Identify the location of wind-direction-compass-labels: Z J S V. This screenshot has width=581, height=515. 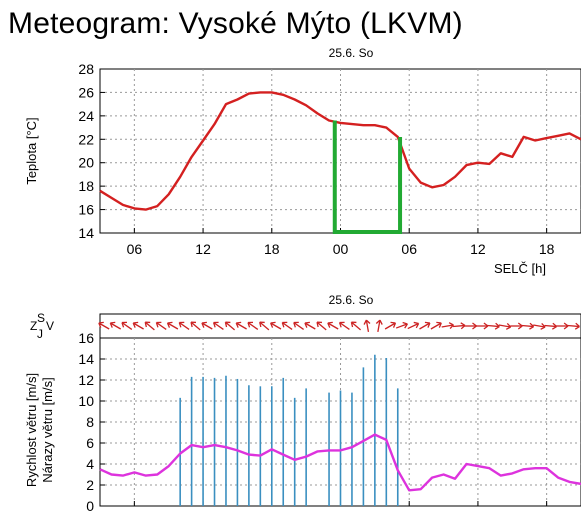
(42, 326).